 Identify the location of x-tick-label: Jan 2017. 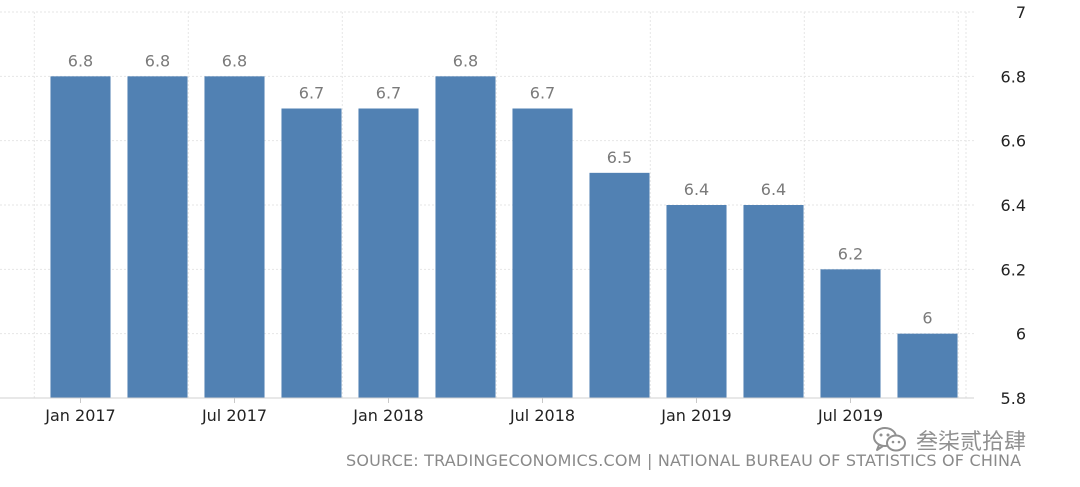
(79, 415).